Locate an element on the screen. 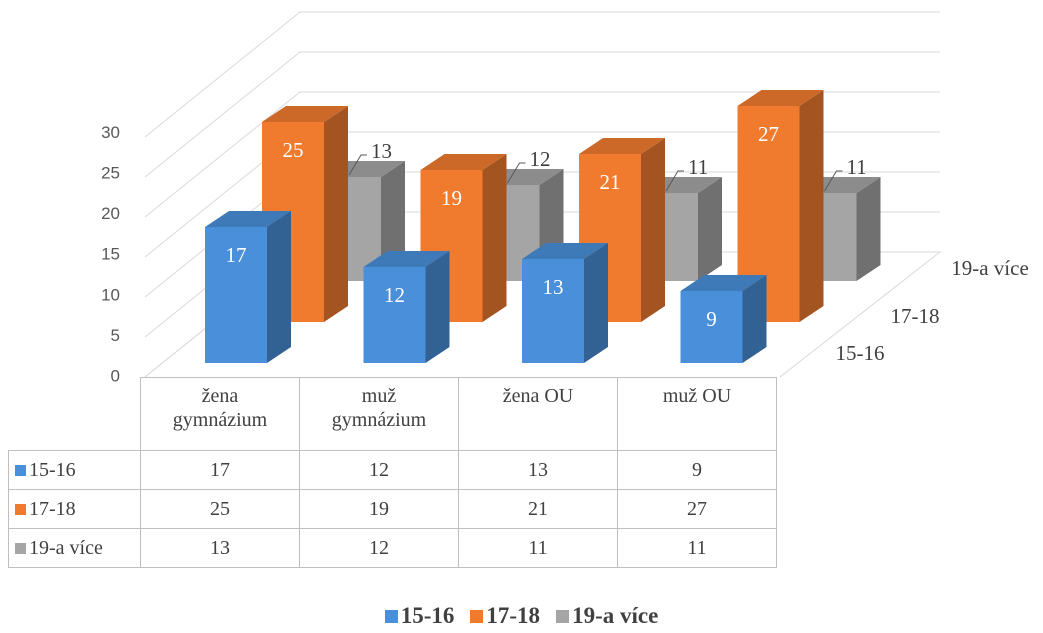 The width and height of the screenshot is (1043, 633). legend: 15-16 17-18 19-a více is located at coordinates (521, 616).